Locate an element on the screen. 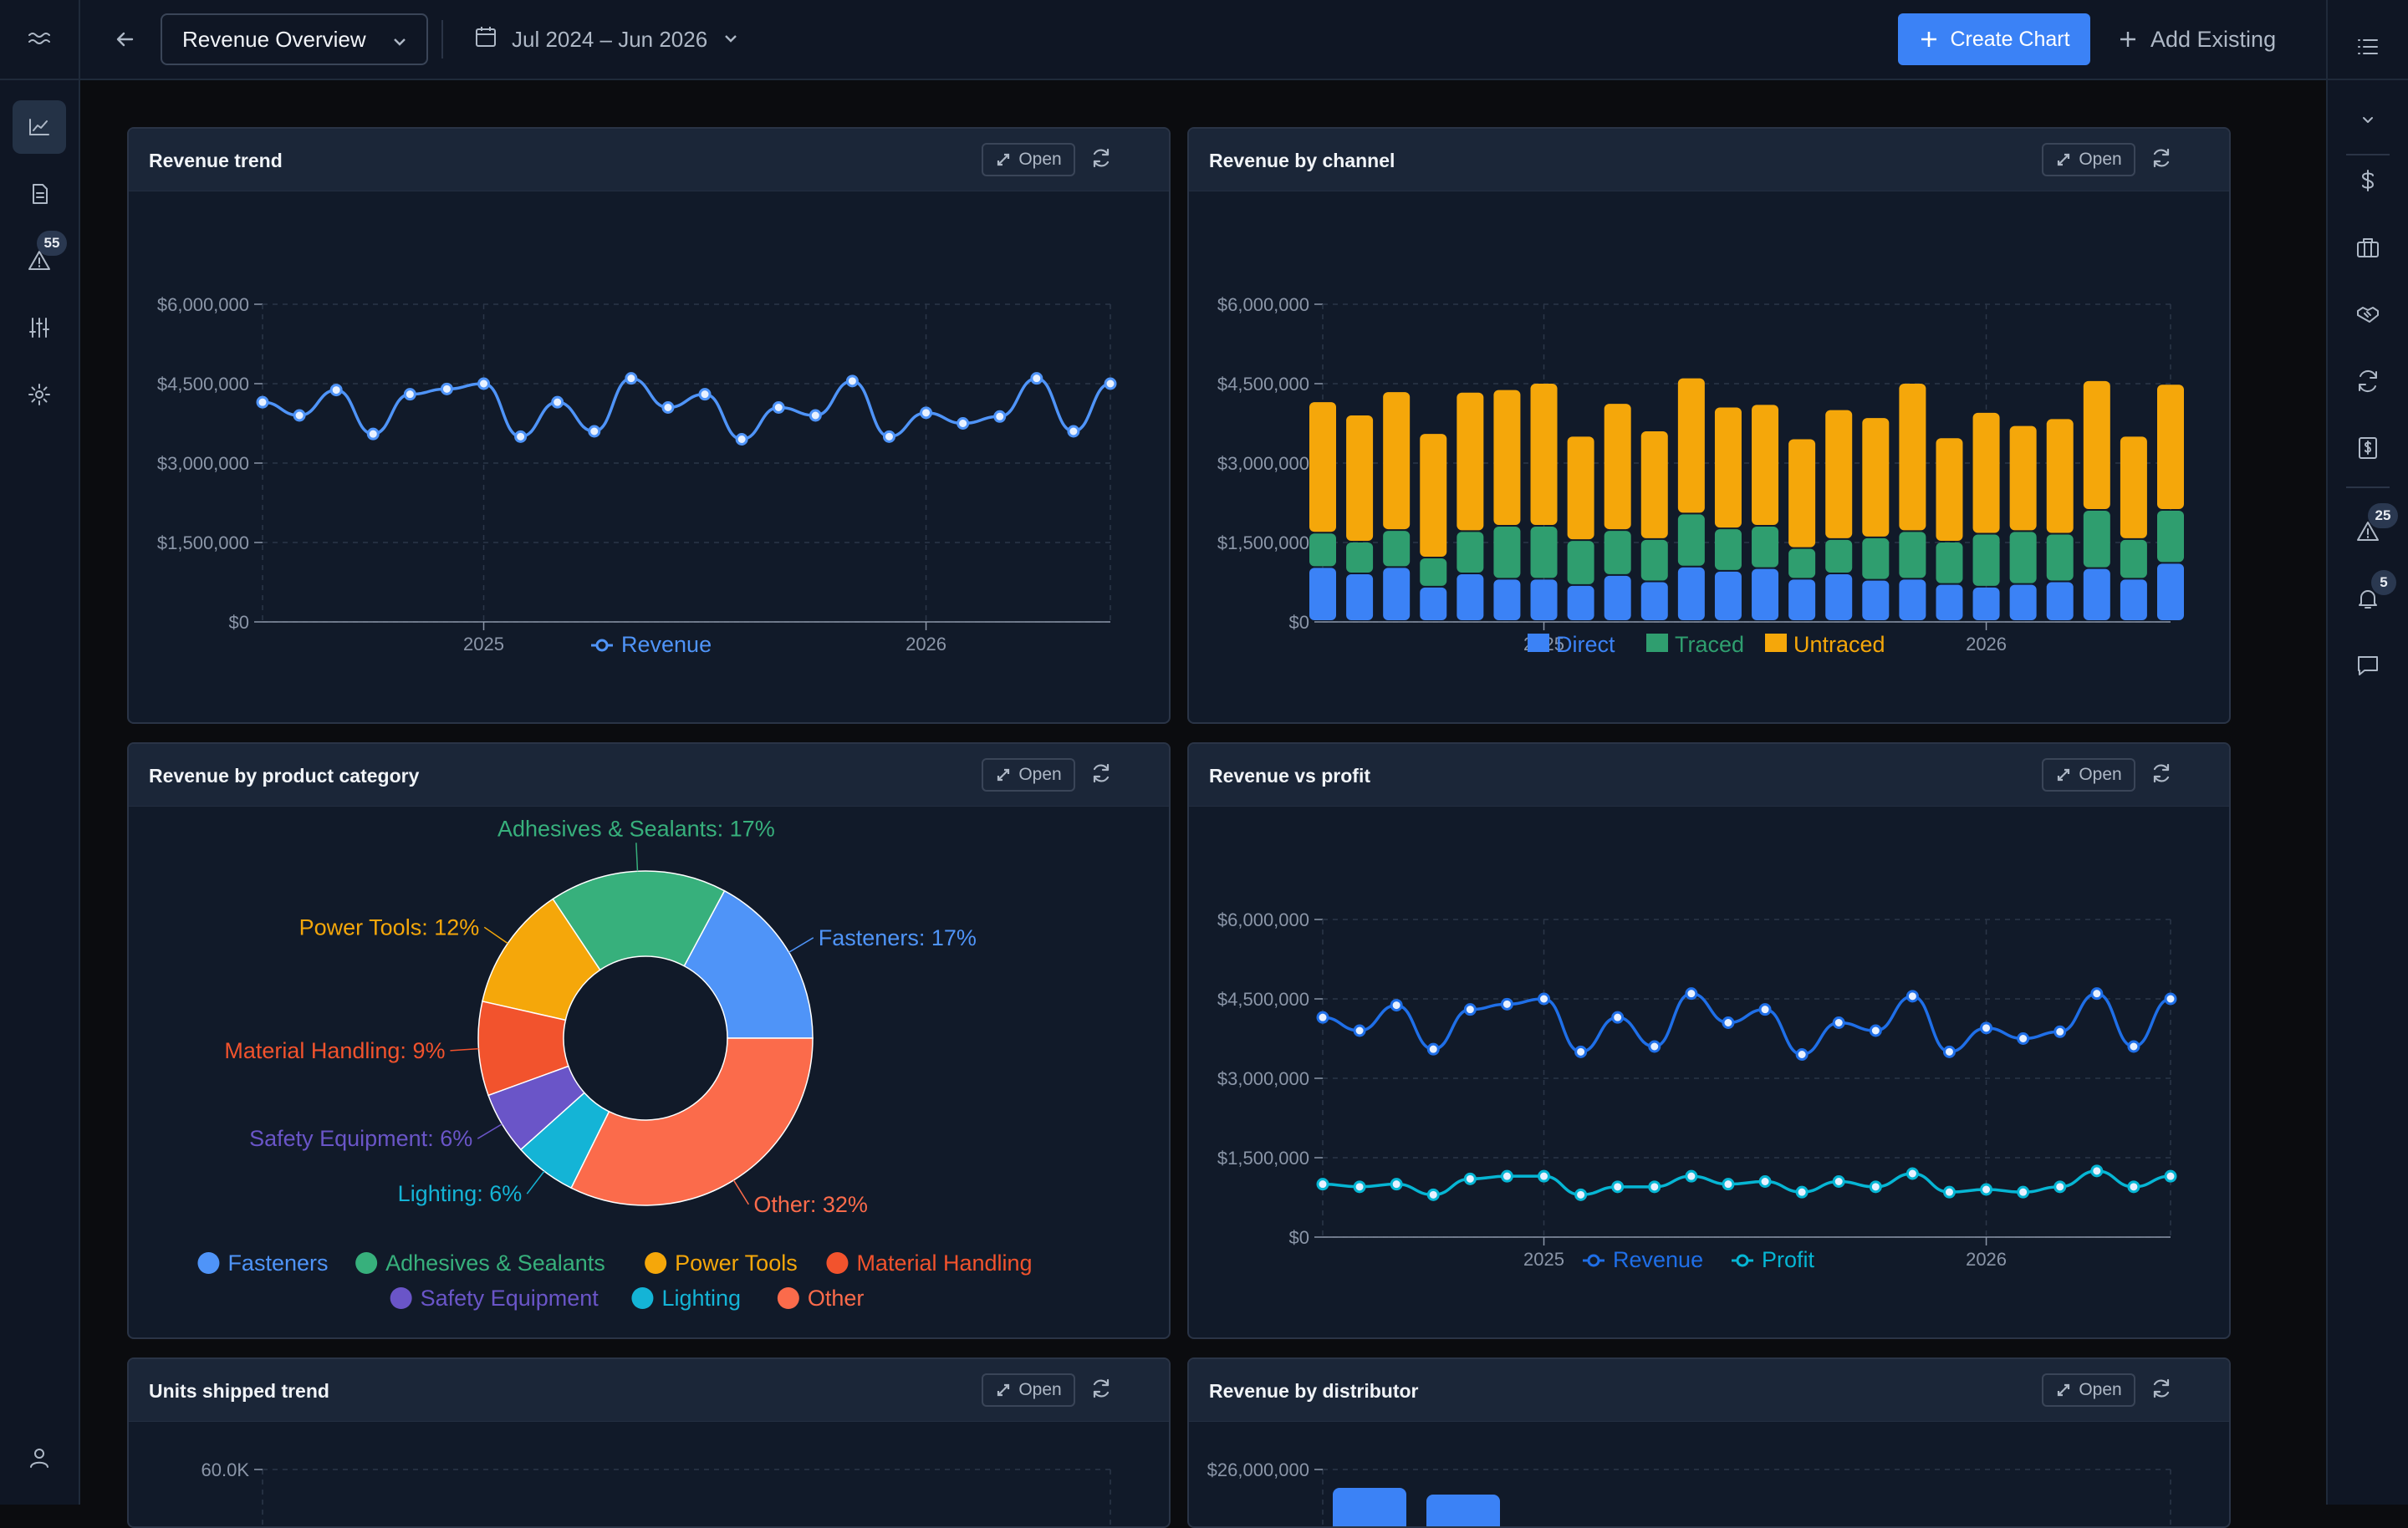  y-tick-label: $6,000,000 is located at coordinates (1263, 304).